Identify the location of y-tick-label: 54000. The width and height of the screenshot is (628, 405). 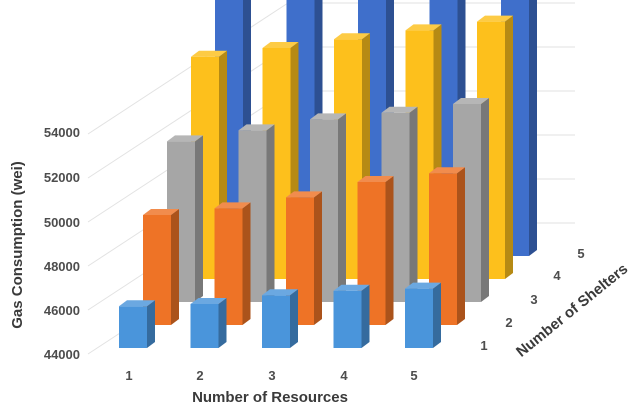
(62, 132).